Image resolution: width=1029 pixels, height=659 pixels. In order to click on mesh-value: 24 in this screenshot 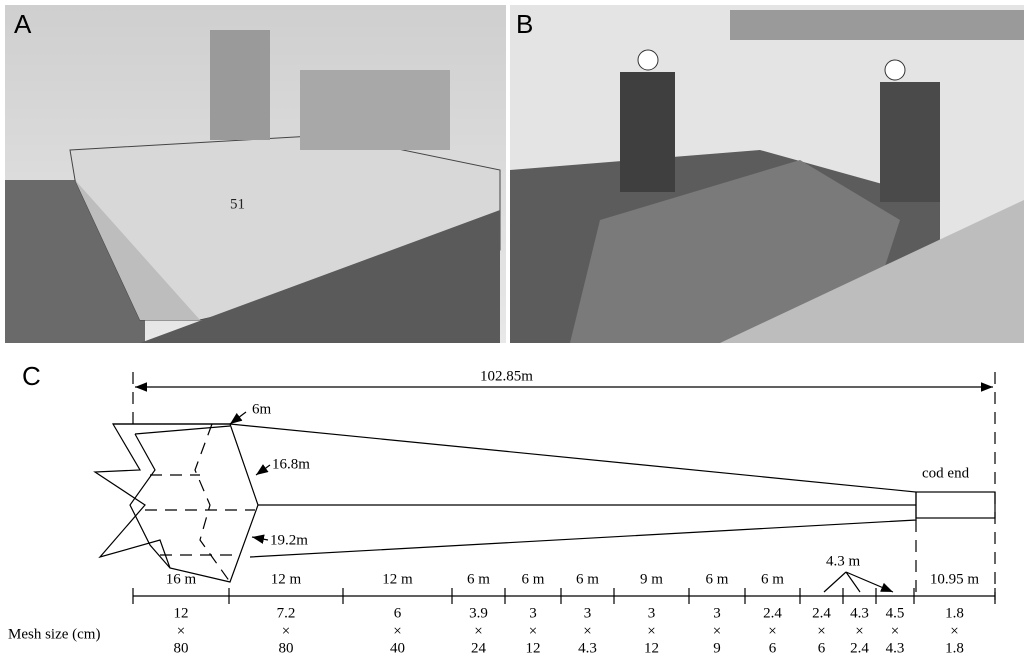, I will do `click(479, 648)`.